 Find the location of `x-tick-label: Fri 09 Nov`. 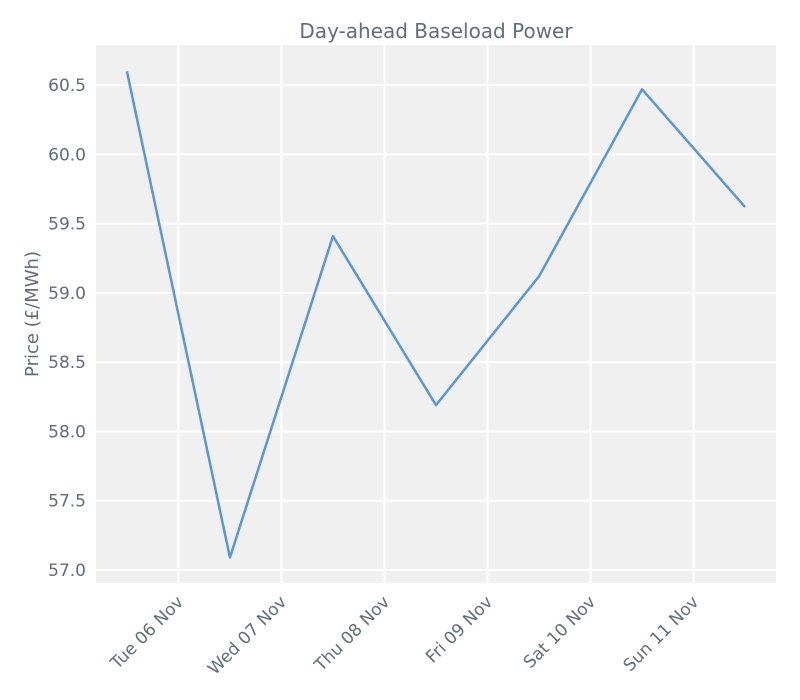

x-tick-label: Fri 09 Nov is located at coordinates (459, 629).